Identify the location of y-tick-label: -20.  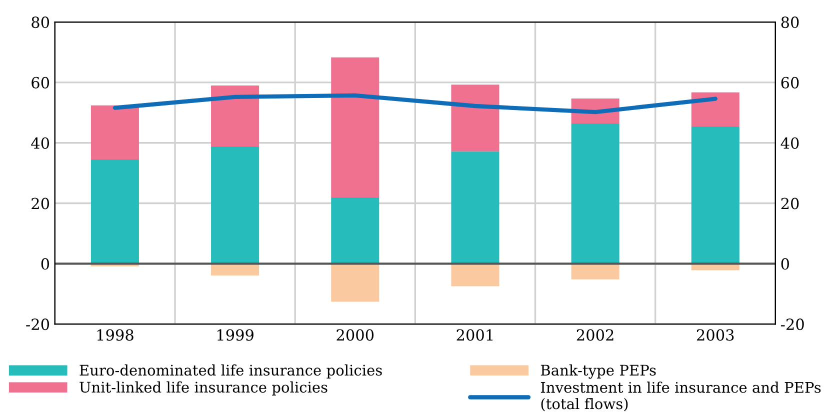
(38, 324).